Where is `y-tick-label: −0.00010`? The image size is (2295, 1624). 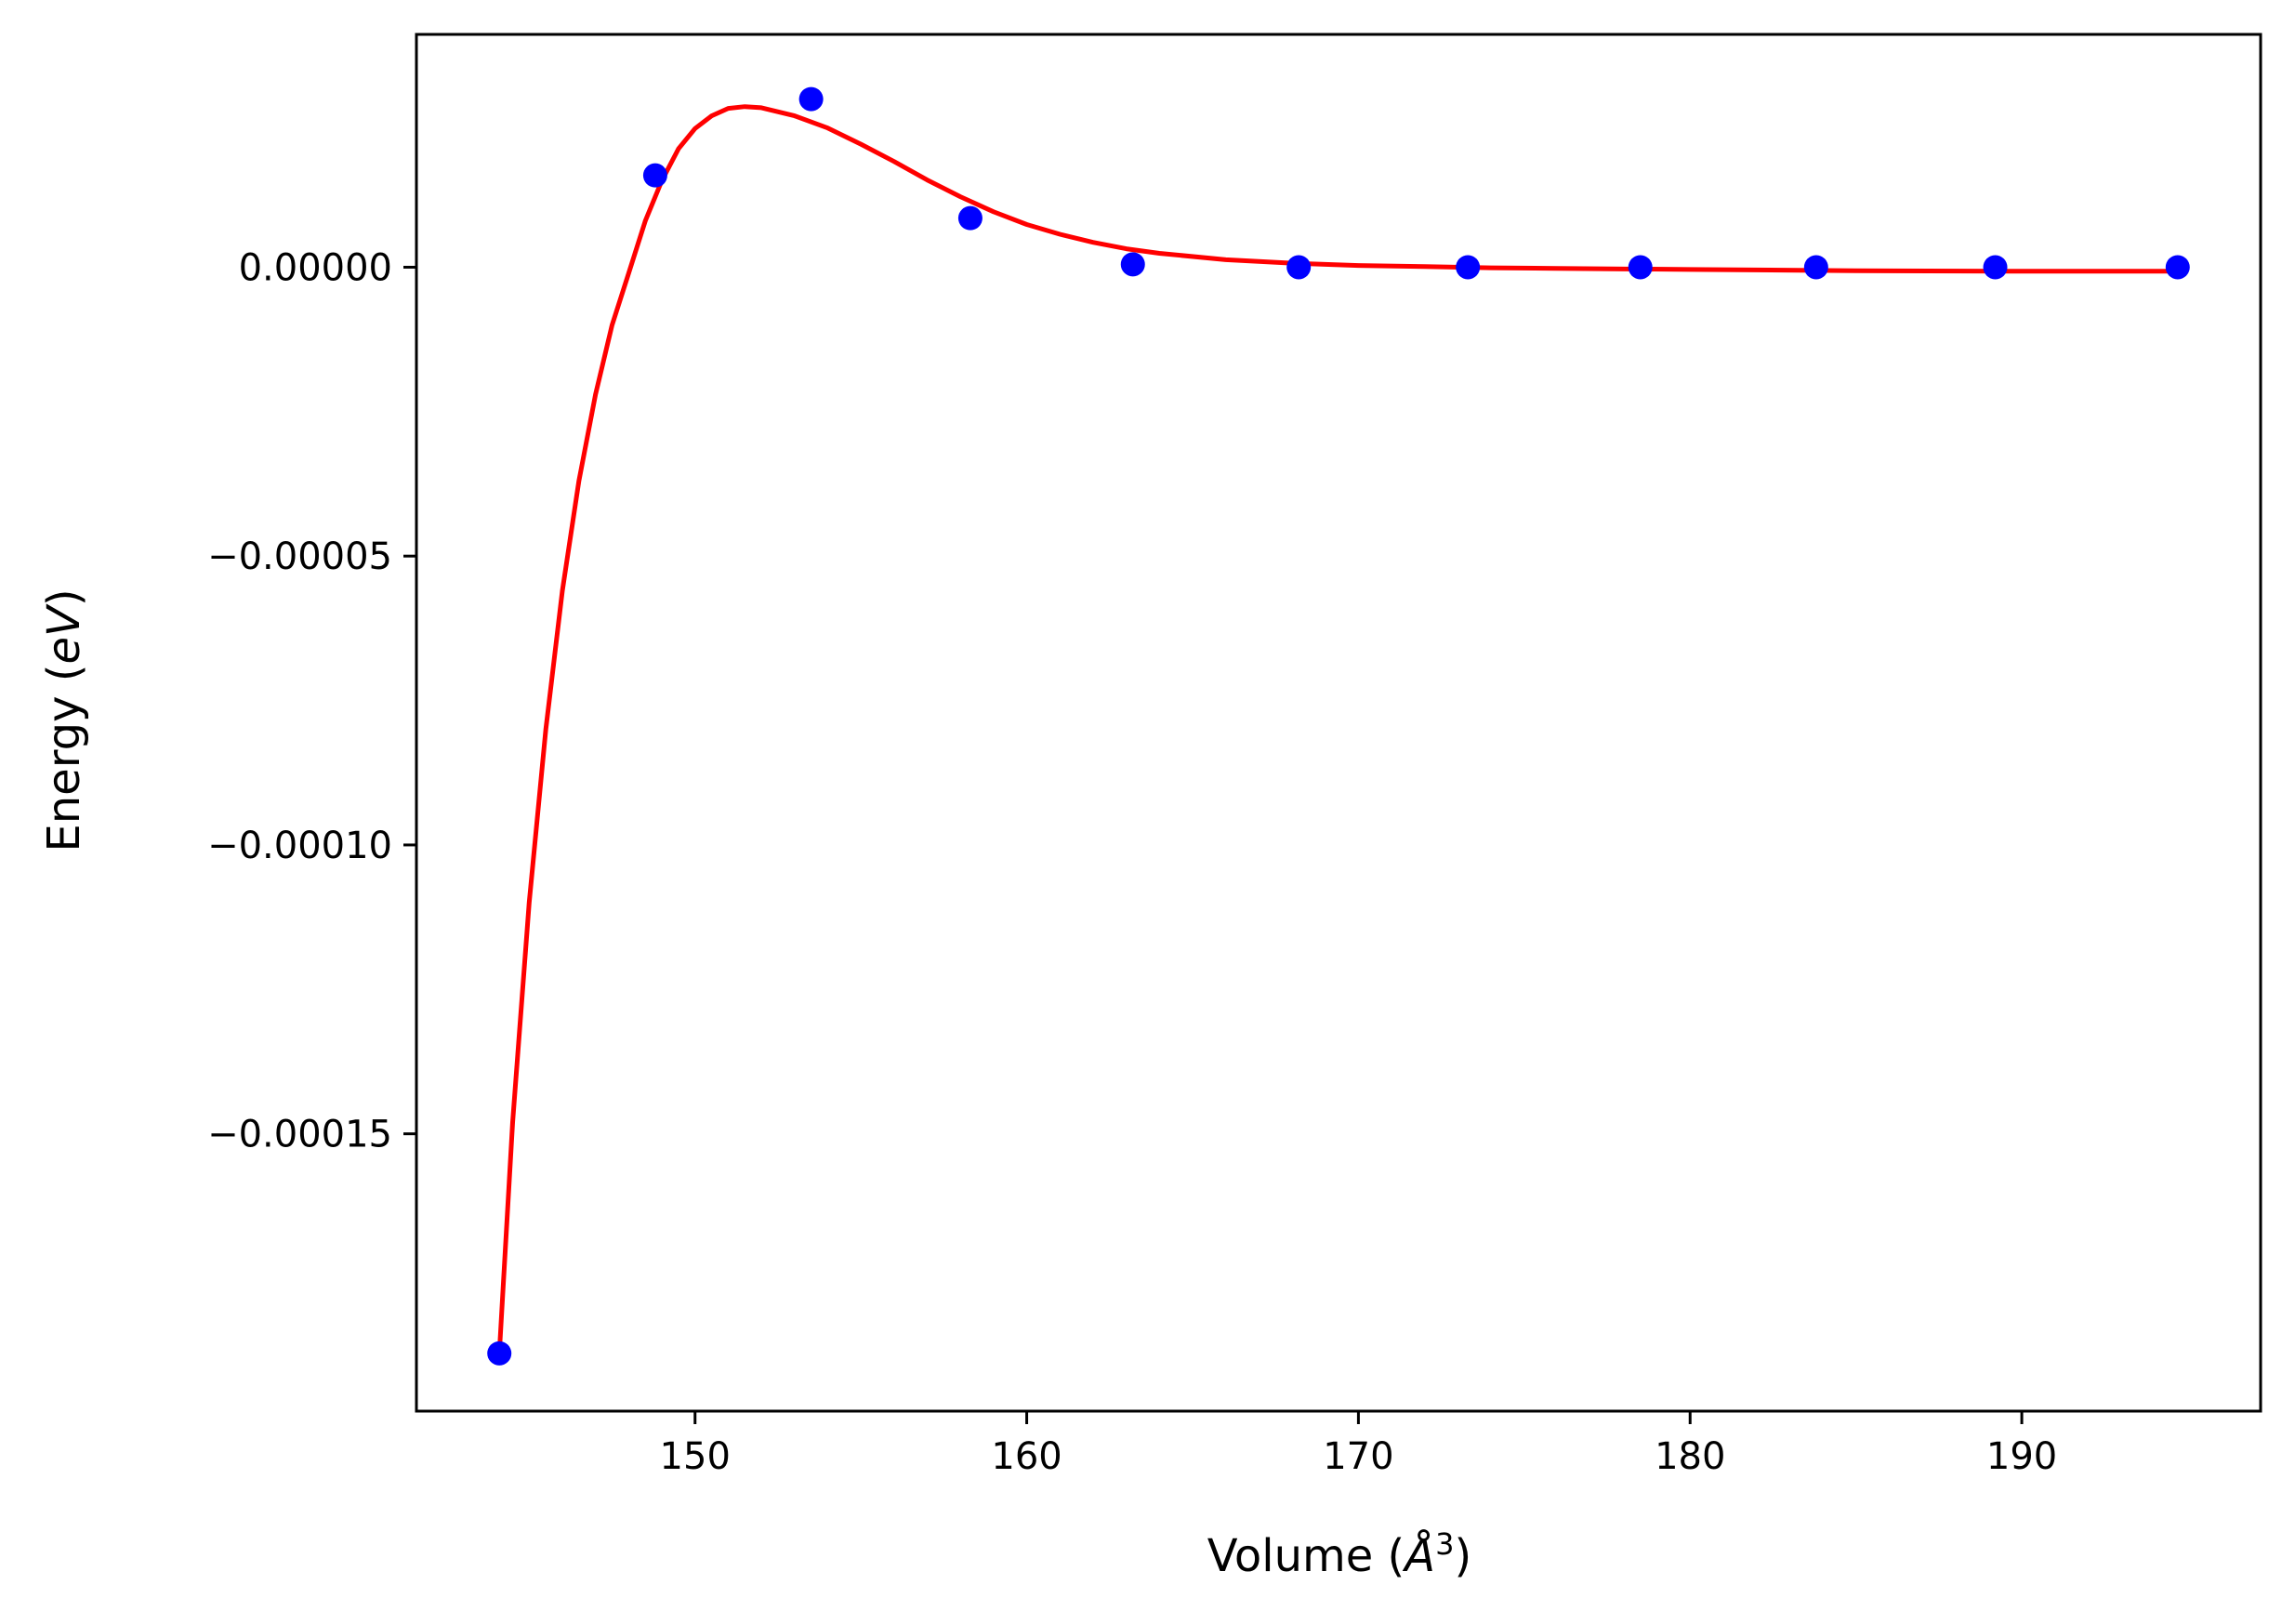
y-tick-label: −0.00010 is located at coordinates (299, 846).